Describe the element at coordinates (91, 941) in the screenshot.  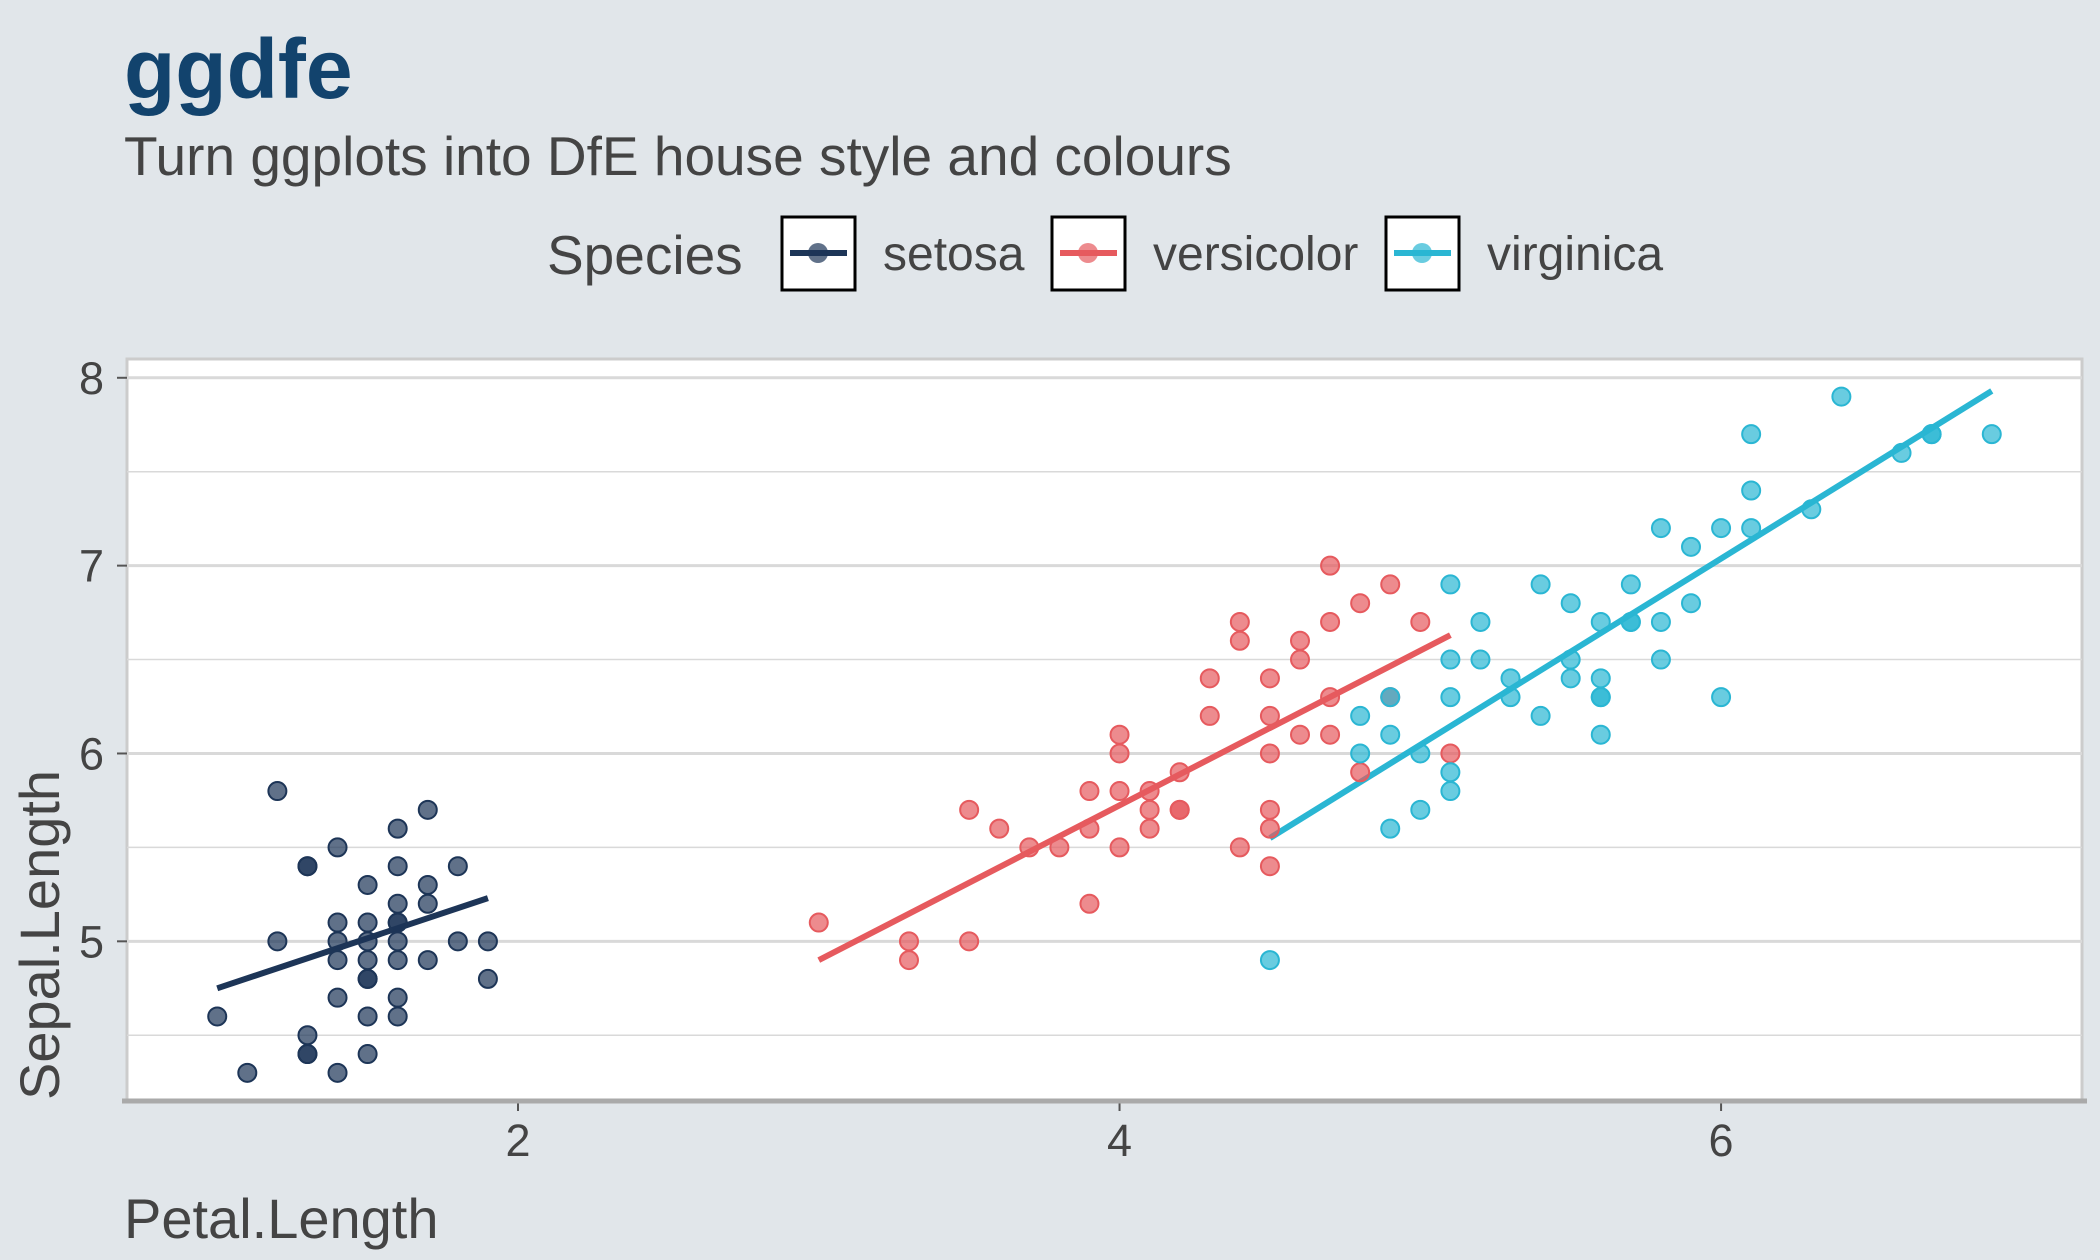
I see `y-tick-label: 5` at that location.